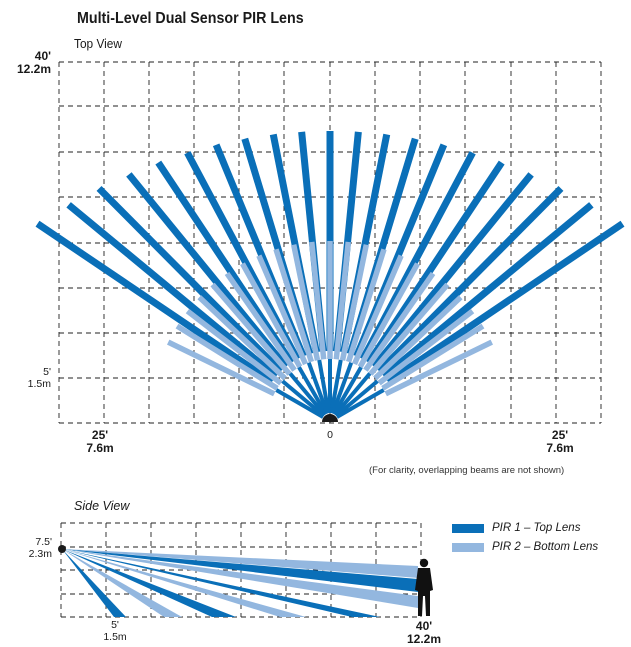 The width and height of the screenshot is (631, 647). What do you see at coordinates (33, 69) in the screenshot?
I see `top-y-max-m: 12.2m` at bounding box center [33, 69].